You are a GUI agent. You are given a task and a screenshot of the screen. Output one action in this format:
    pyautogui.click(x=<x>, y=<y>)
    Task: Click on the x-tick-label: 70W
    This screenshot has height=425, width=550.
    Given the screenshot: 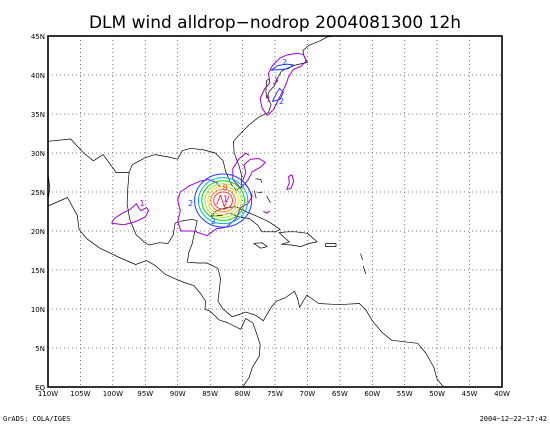 What is the action you would take?
    pyautogui.click(x=308, y=394)
    